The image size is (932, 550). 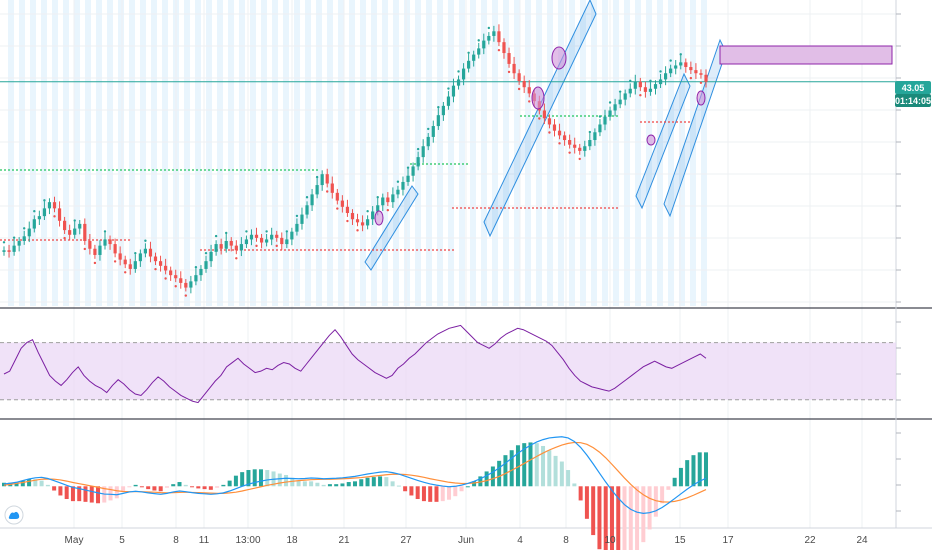 What do you see at coordinates (663, 141) in the screenshot?
I see `trend-channel` at bounding box center [663, 141].